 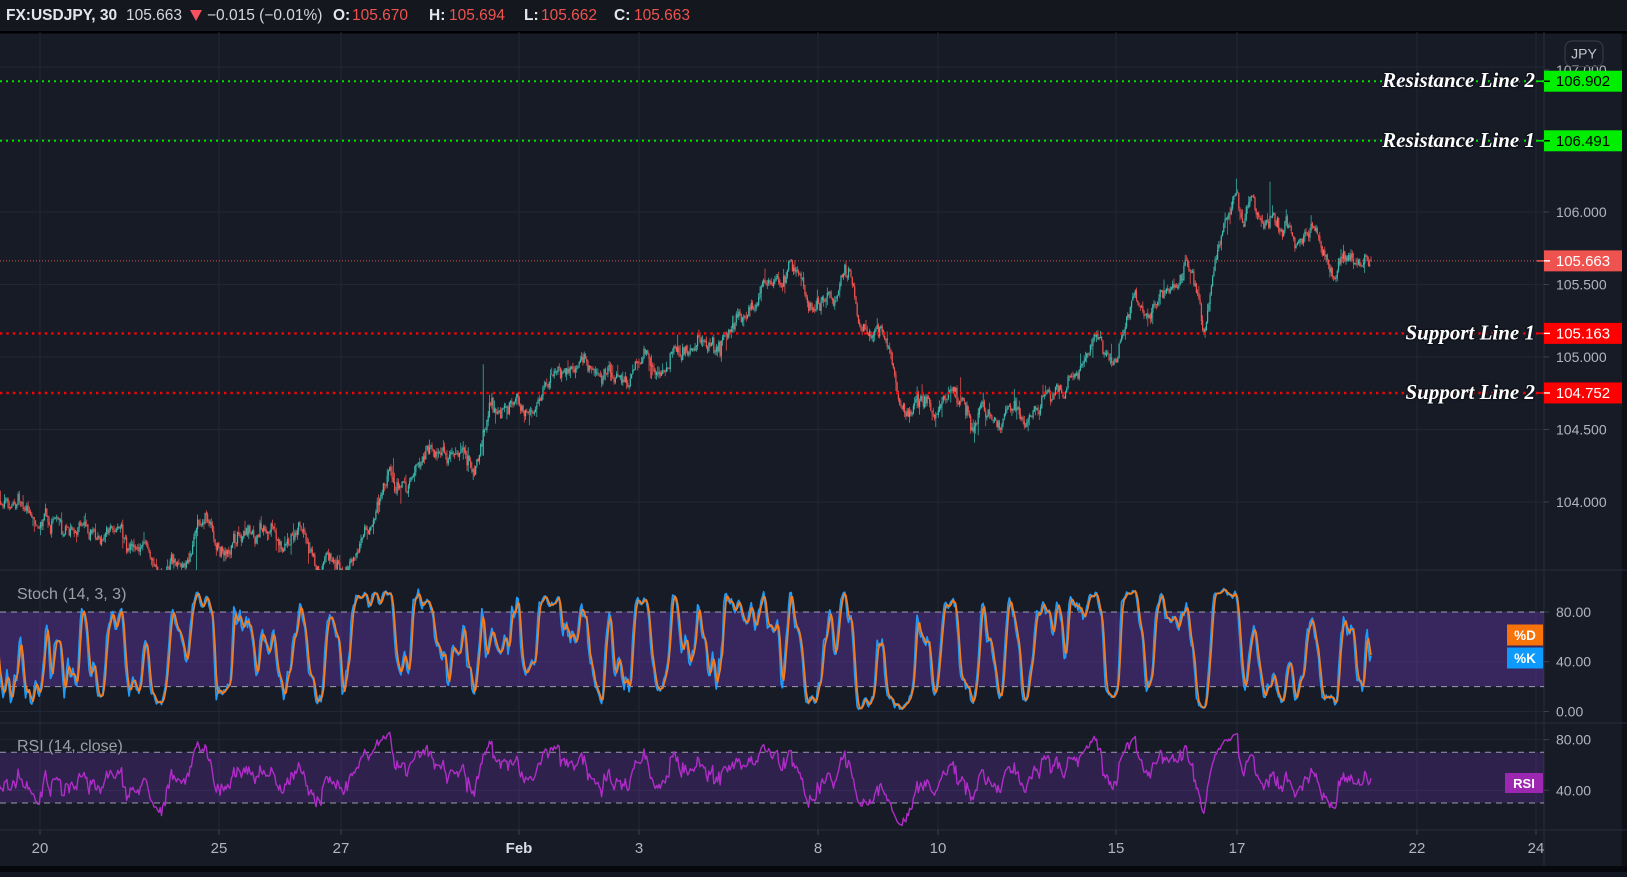 What do you see at coordinates (1116, 848) in the screenshot?
I see `svg-text: 15` at bounding box center [1116, 848].